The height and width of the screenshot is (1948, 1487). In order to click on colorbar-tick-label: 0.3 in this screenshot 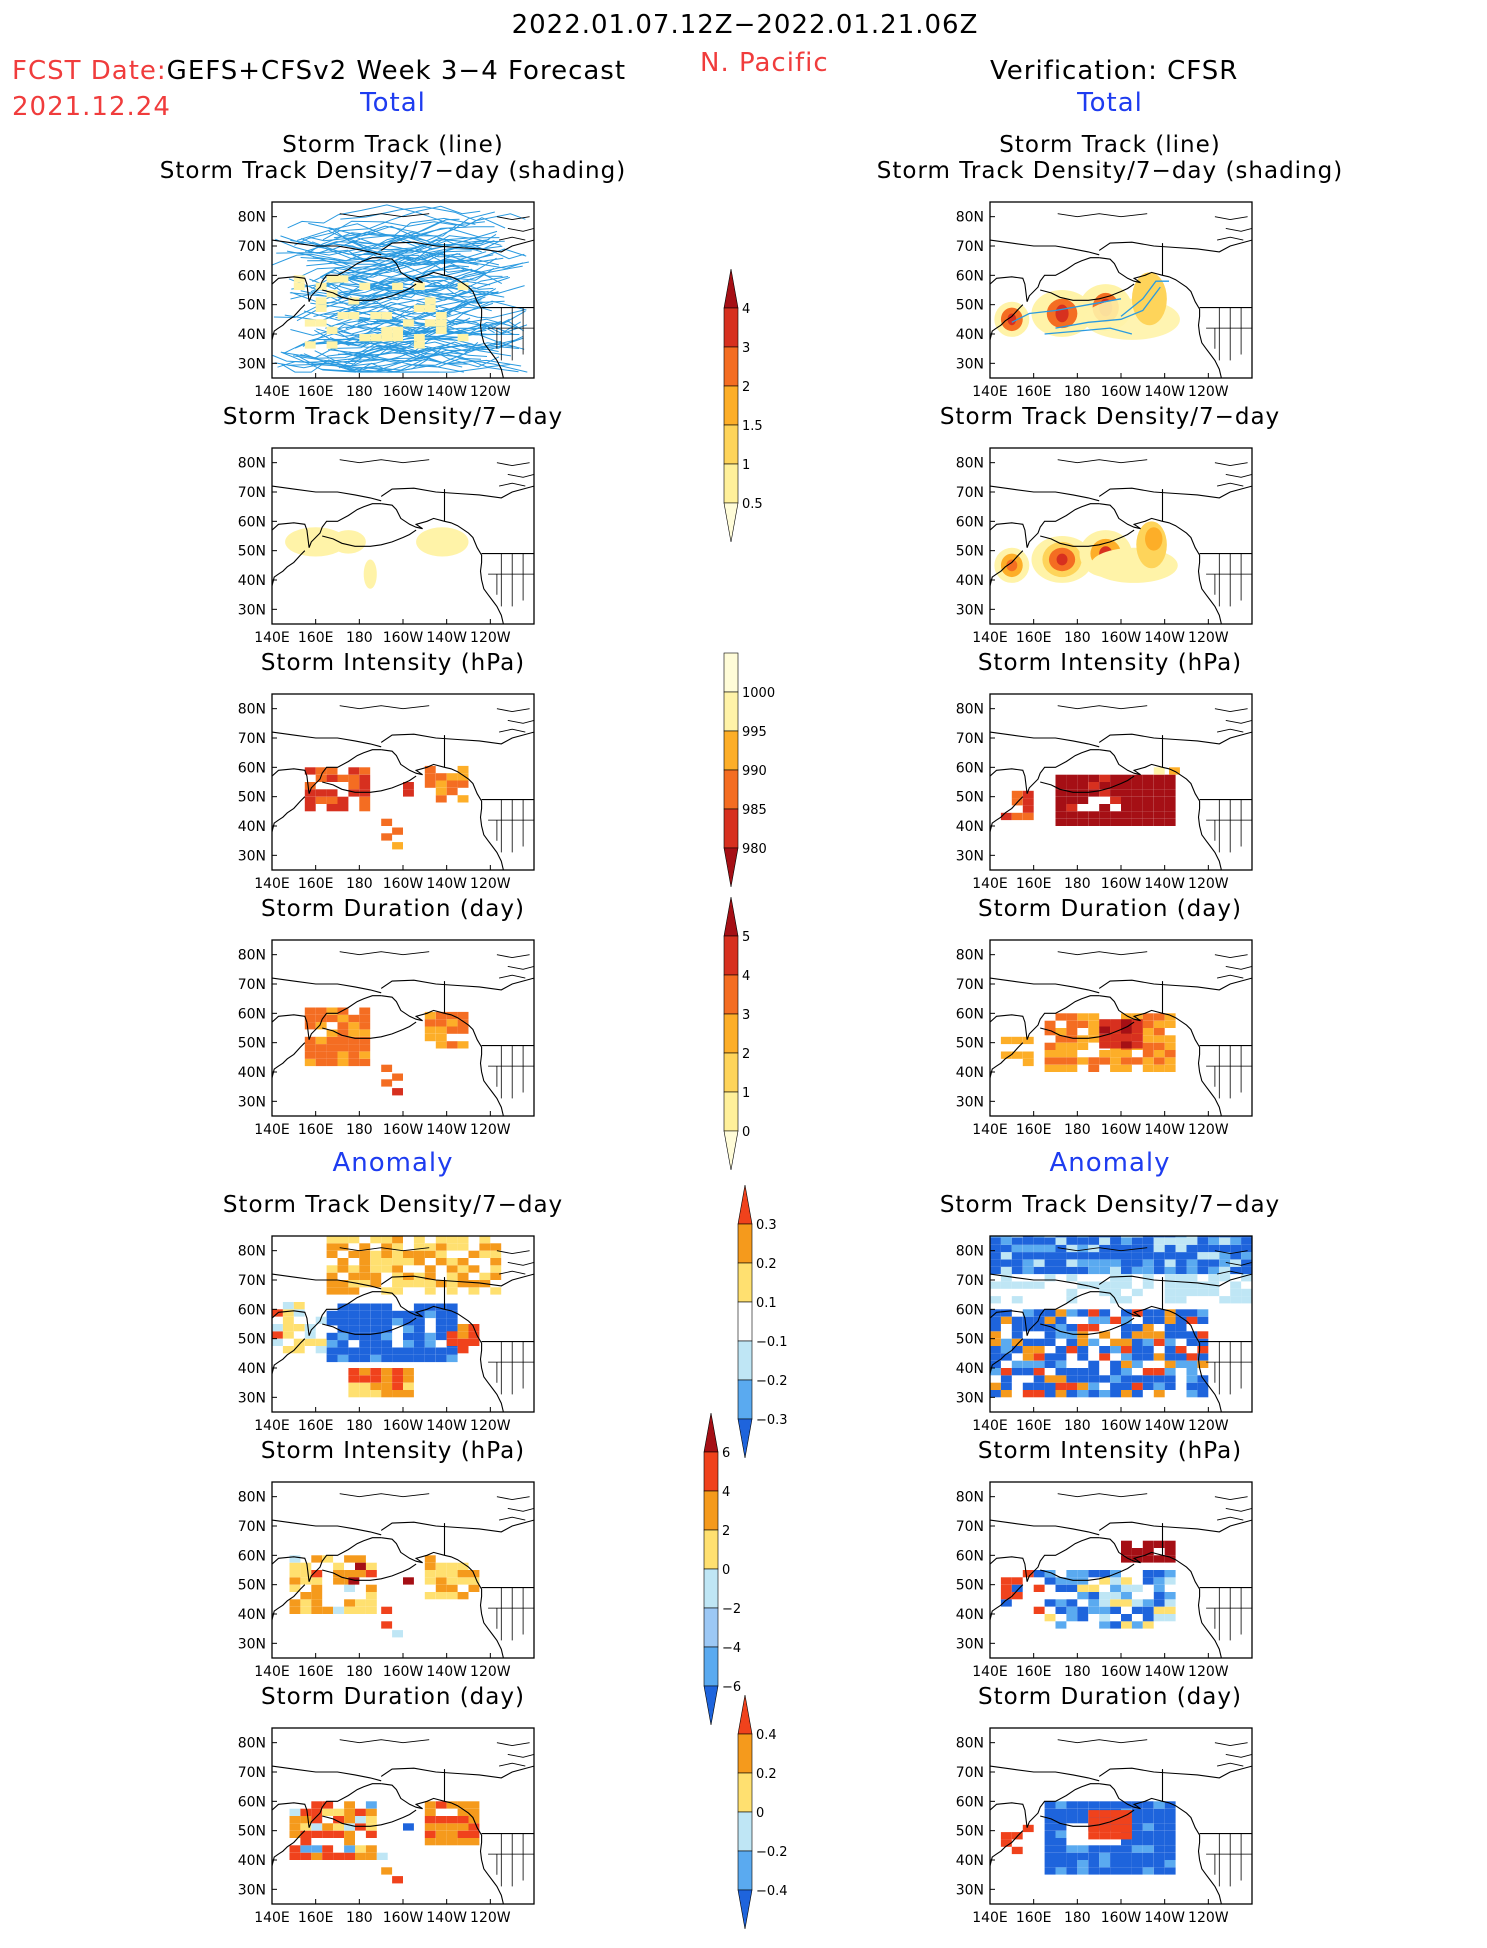, I will do `click(766, 1225)`.